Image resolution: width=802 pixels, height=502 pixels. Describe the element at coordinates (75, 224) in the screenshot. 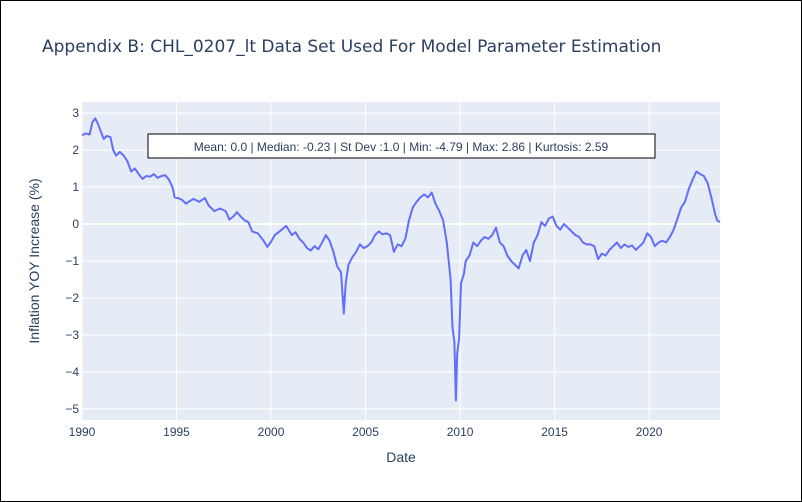

I see `y-tick-label: 0` at that location.